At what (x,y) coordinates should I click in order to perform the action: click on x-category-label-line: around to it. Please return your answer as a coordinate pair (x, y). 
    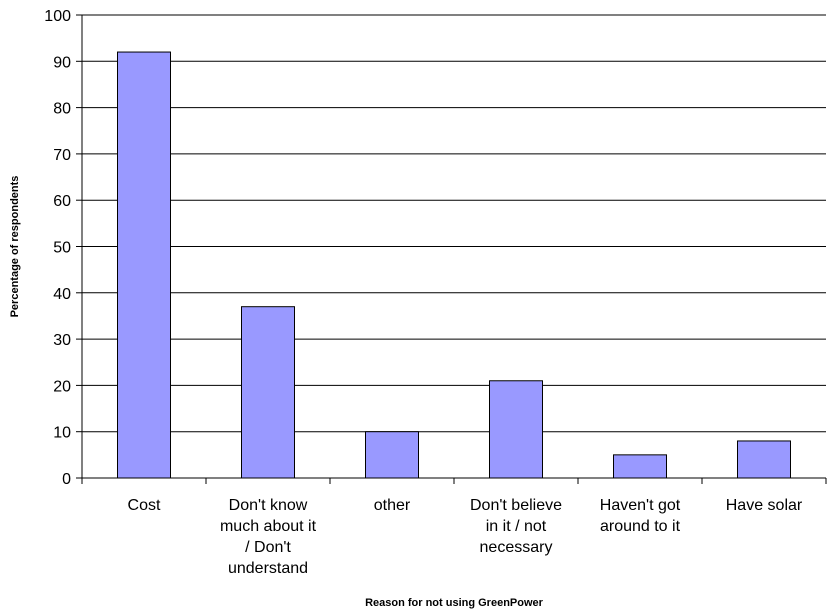
    Looking at the image, I should click on (640, 526).